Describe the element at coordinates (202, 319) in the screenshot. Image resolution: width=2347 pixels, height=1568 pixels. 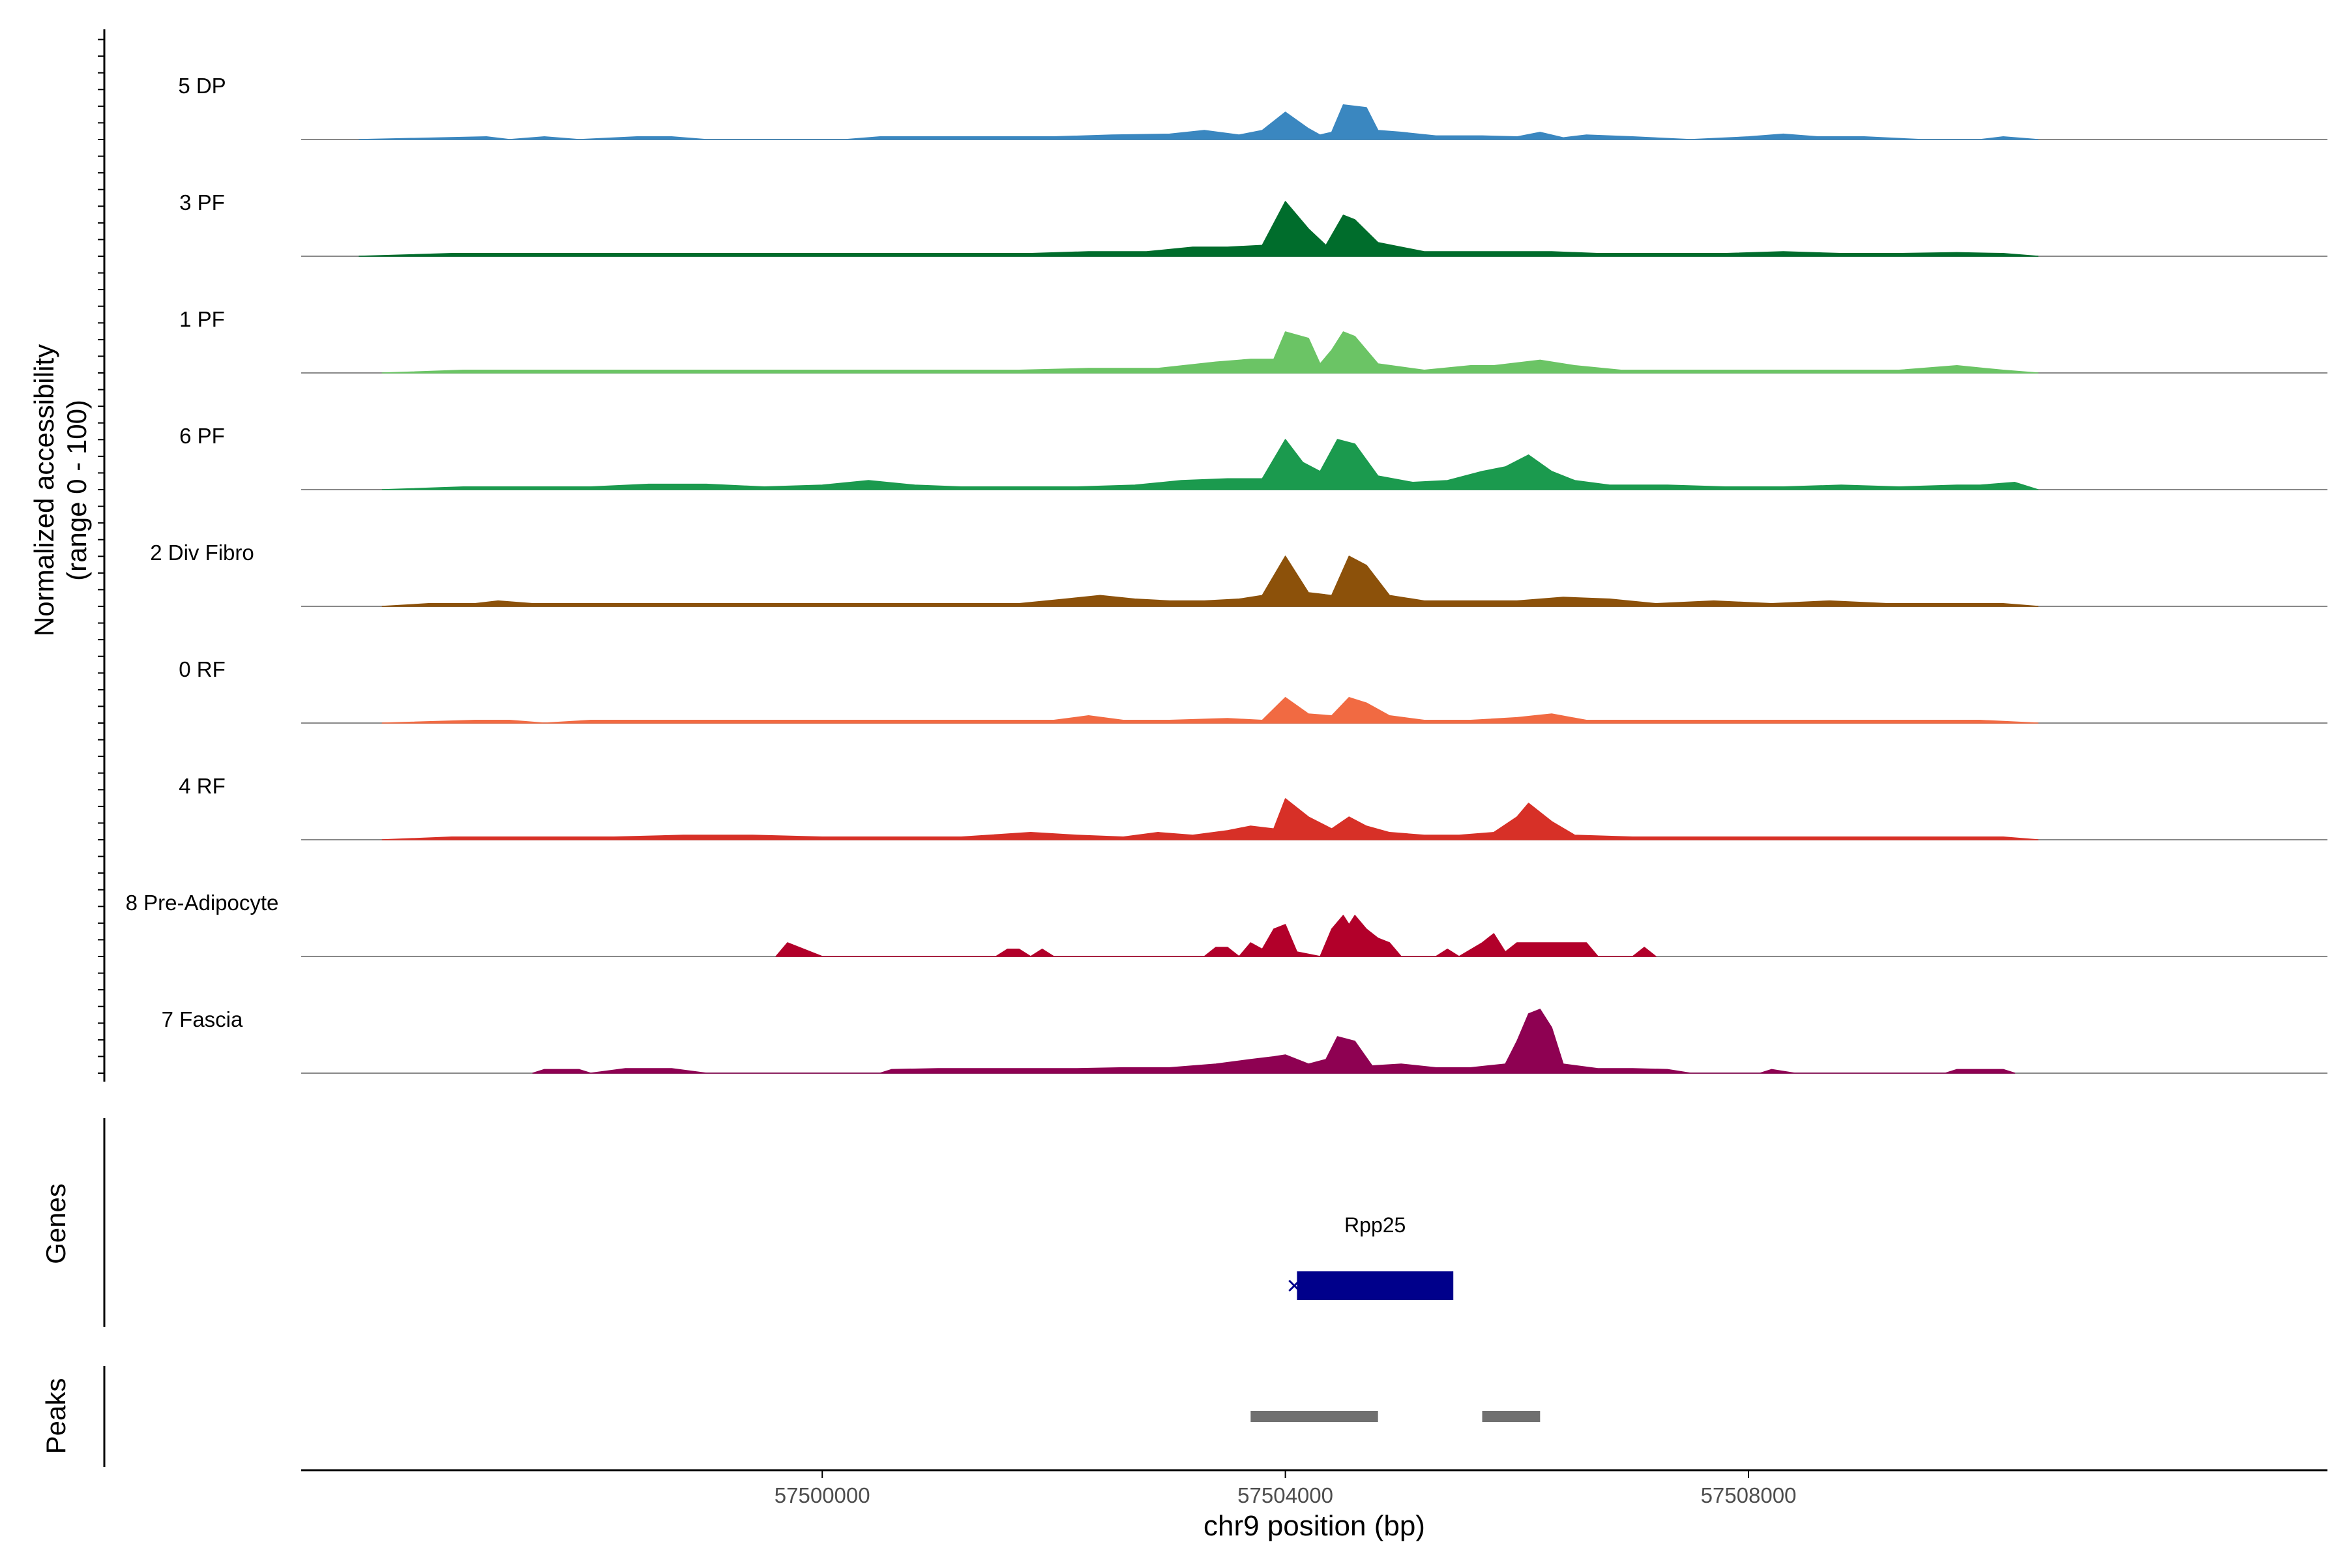
I see `track-label: 1 PF` at that location.